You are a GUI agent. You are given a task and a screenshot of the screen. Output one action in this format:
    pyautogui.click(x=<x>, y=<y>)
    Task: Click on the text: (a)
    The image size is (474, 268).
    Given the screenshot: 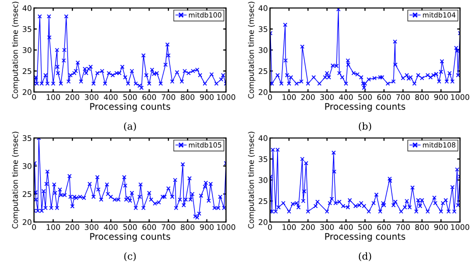 What is the action you would take?
    pyautogui.click(x=130, y=127)
    